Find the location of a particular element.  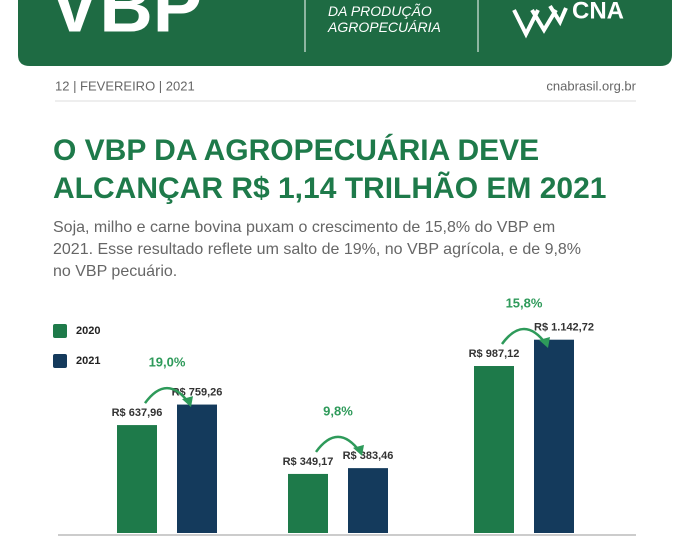

legend-label: 2021 is located at coordinates (88, 361).